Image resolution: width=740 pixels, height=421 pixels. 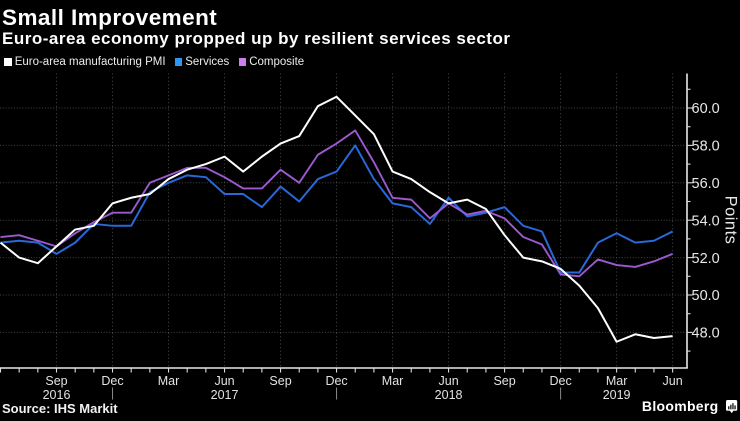 What do you see at coordinates (706, 296) in the screenshot?
I see `svg-text: 50.0` at bounding box center [706, 296].